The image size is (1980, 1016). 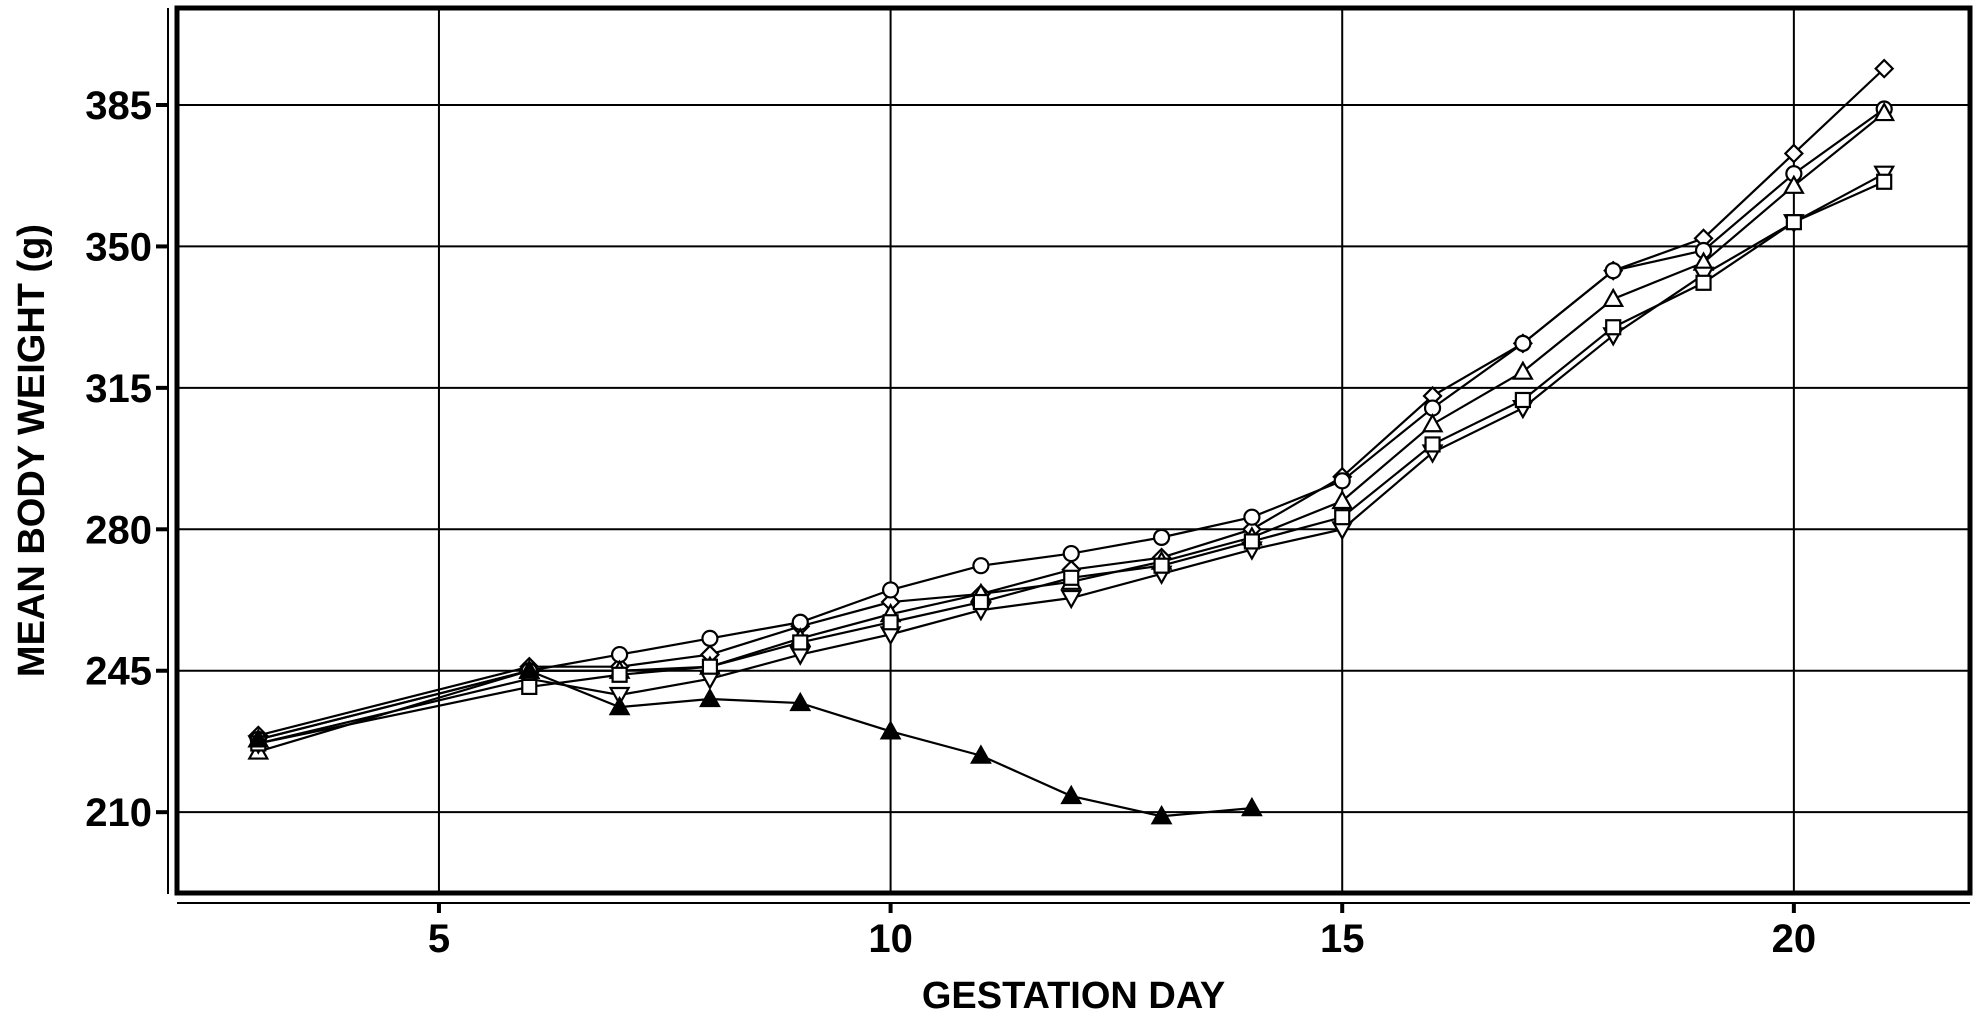 What do you see at coordinates (118, 389) in the screenshot?
I see `y-tick-label: 315` at bounding box center [118, 389].